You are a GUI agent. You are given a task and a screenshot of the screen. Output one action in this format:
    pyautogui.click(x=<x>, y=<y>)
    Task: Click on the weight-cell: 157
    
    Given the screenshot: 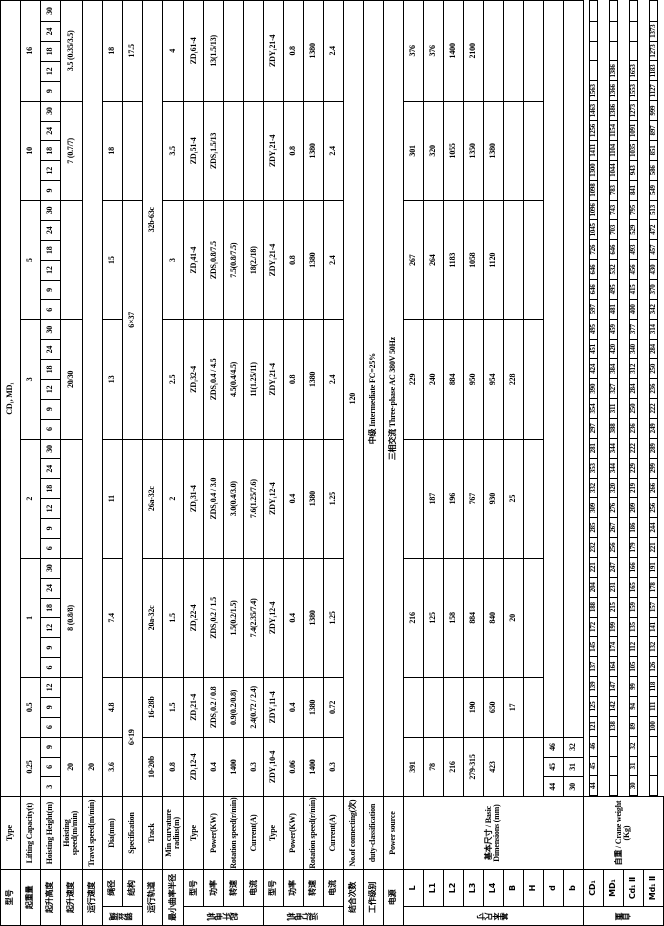 What is the action you would take?
    pyautogui.click(x=653, y=607)
    